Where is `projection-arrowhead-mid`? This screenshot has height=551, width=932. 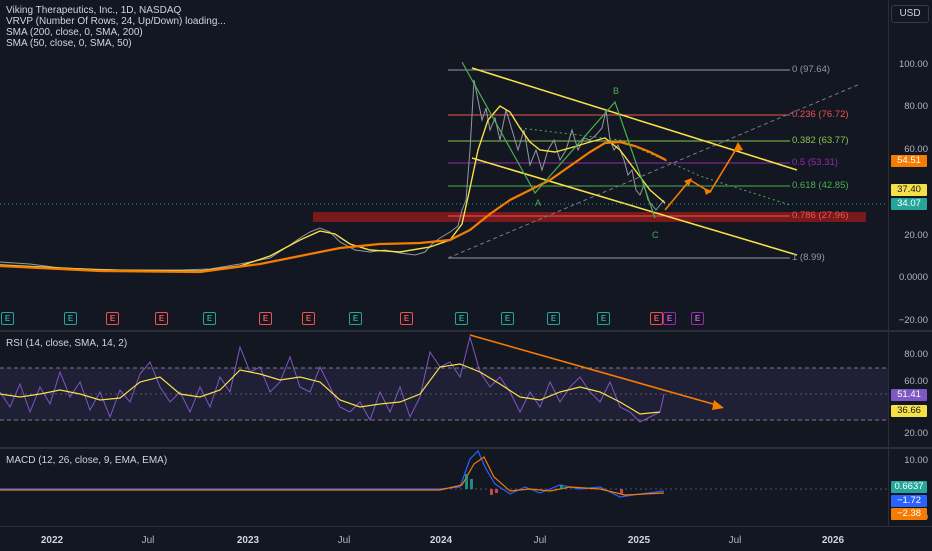 projection-arrowhead-mid is located at coordinates (688, 182).